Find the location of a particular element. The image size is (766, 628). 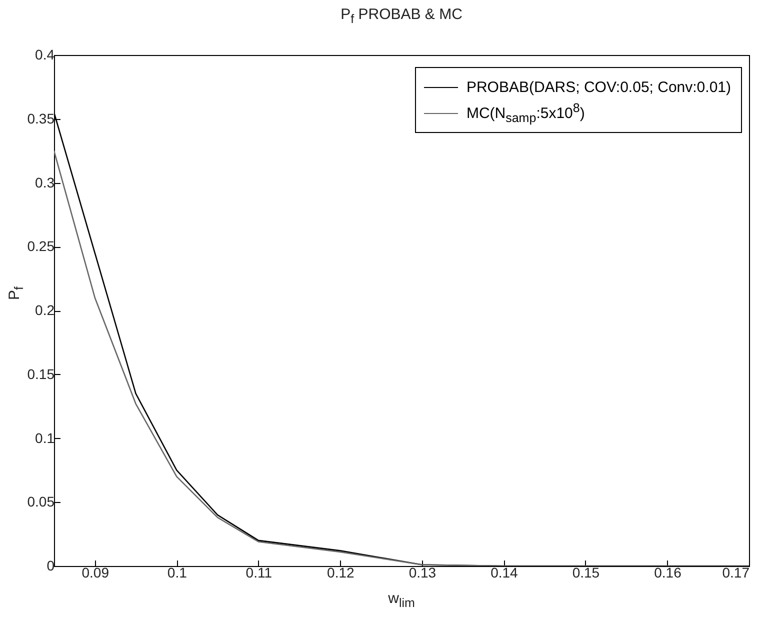

y-tick-label: 0 is located at coordinates (50, 566).